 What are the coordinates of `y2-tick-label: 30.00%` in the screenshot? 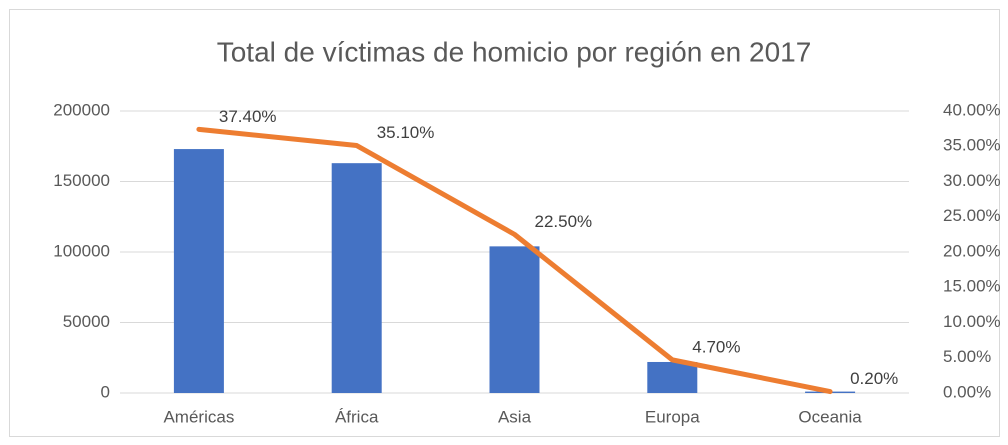 It's located at (972, 180).